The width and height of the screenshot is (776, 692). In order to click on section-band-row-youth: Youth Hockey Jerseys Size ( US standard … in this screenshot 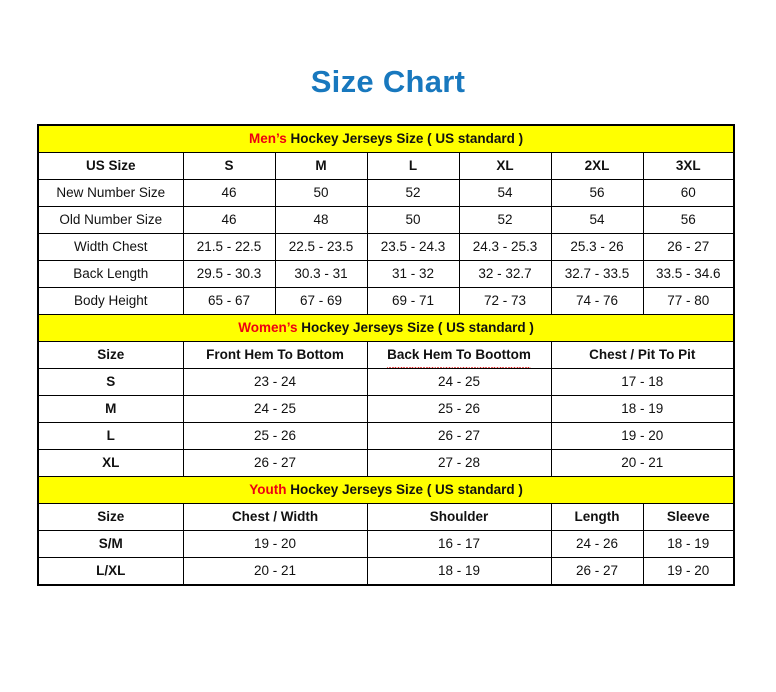, I will do `click(386, 490)`.